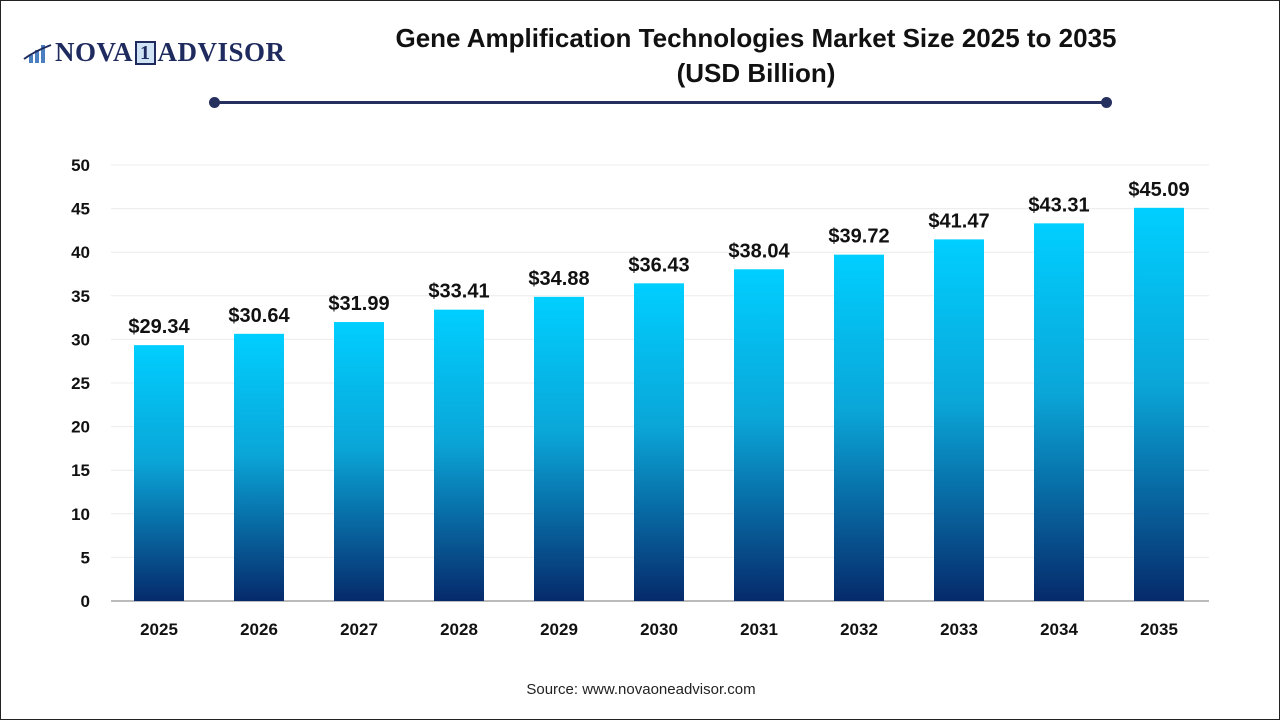 The image size is (1280, 721). Describe the element at coordinates (85, 601) in the screenshot. I see `y-tick-label: 0` at that location.